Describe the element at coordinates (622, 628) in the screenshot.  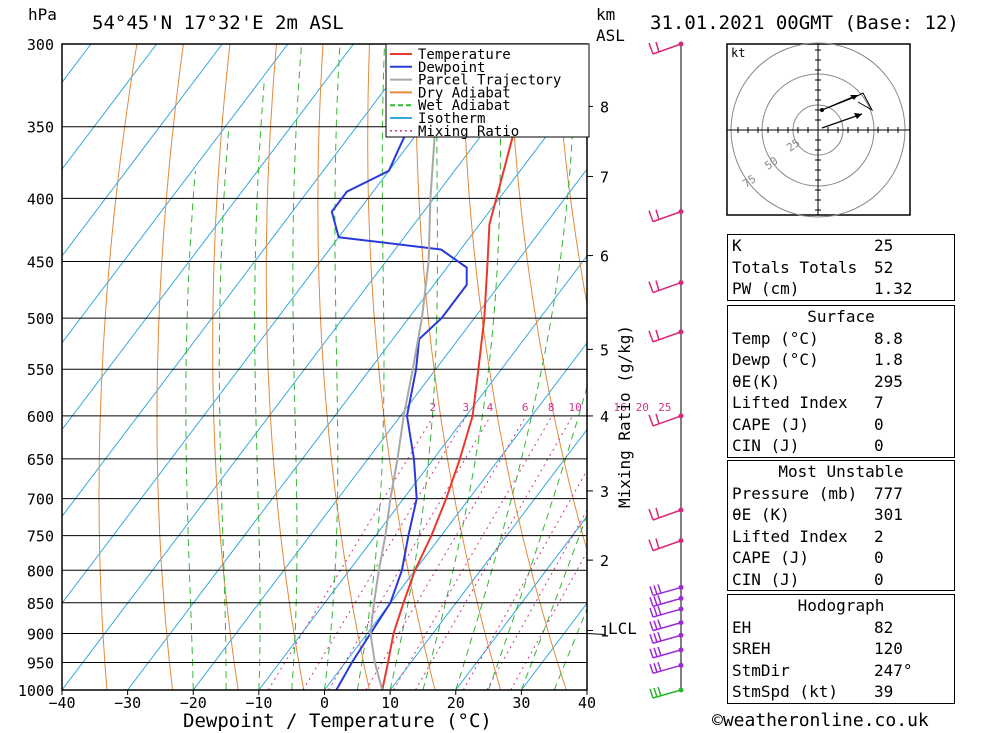
I see `lcl-label: LCL` at that location.